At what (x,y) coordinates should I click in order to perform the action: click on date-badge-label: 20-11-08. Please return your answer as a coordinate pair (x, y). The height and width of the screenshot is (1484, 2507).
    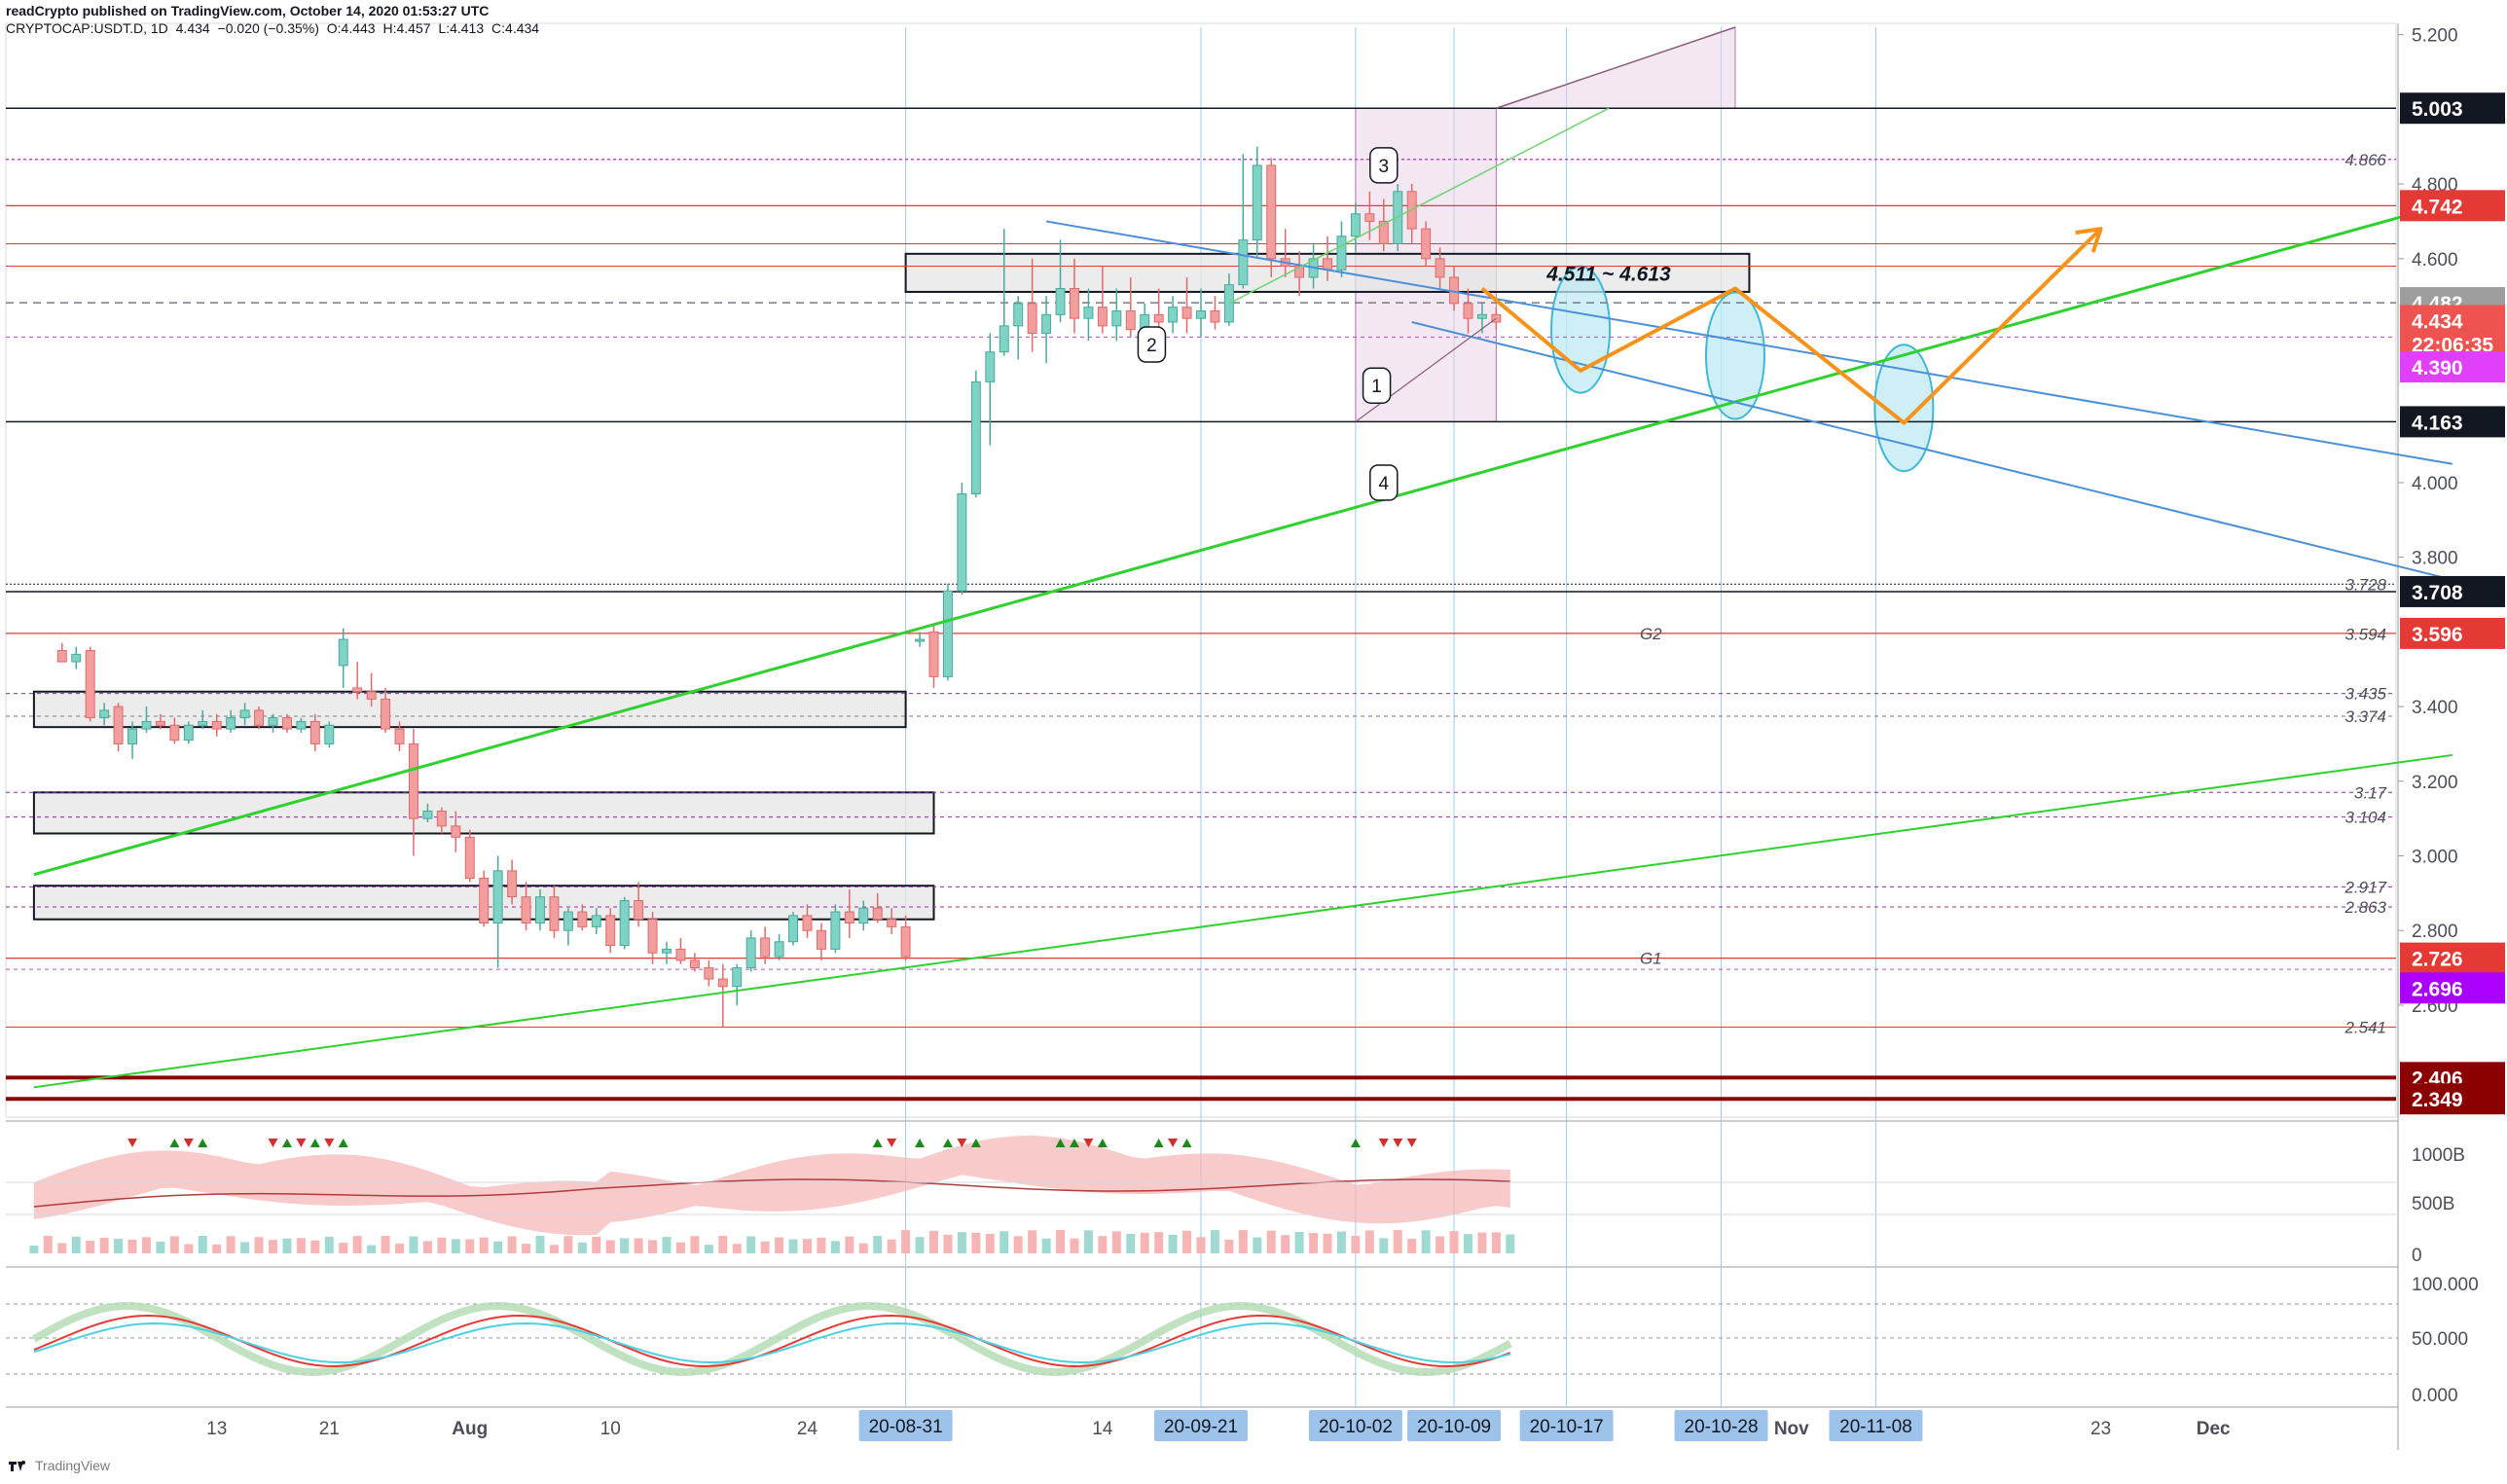
    Looking at the image, I should click on (1875, 1427).